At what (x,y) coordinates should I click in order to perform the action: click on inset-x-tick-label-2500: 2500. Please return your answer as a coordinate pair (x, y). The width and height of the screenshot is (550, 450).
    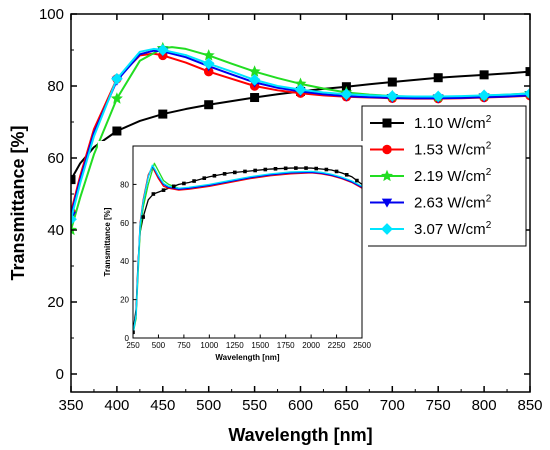
    Looking at the image, I should click on (362, 345).